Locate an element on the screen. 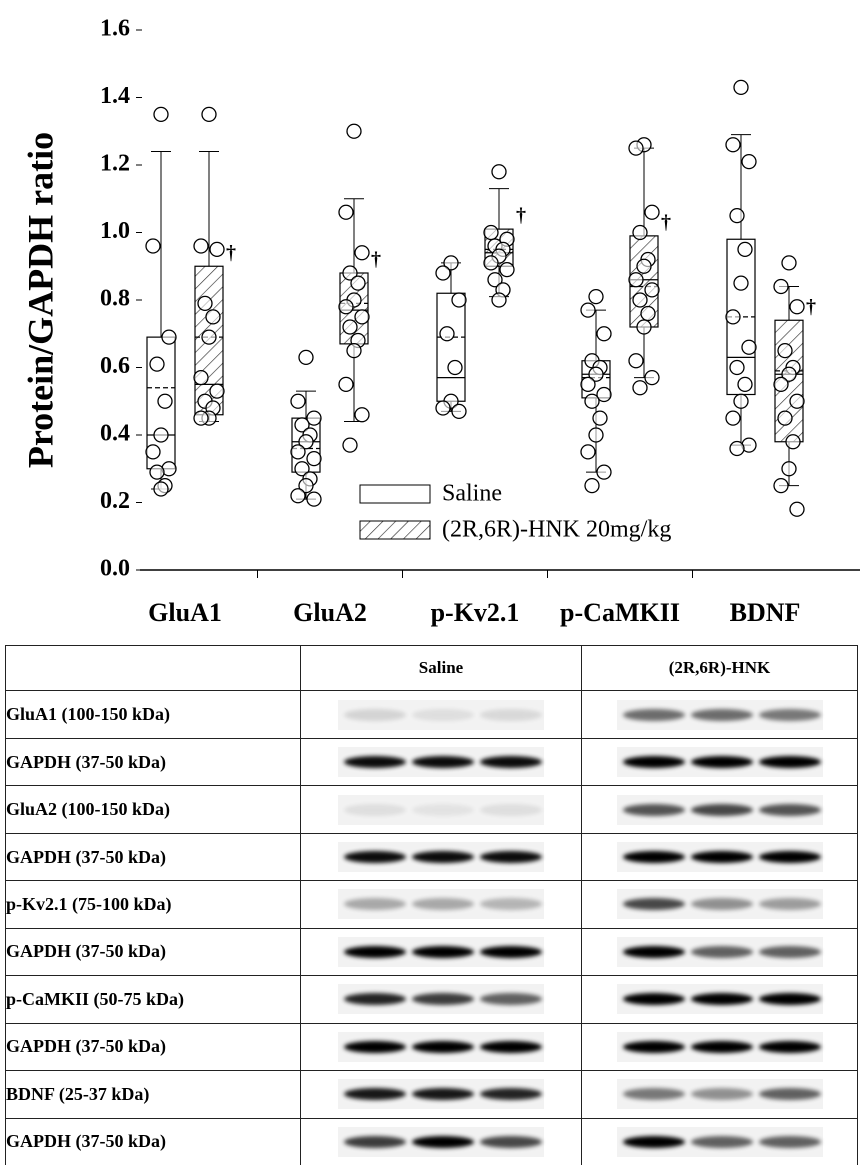  y-tick-label: 0.0 is located at coordinates (115, 569).